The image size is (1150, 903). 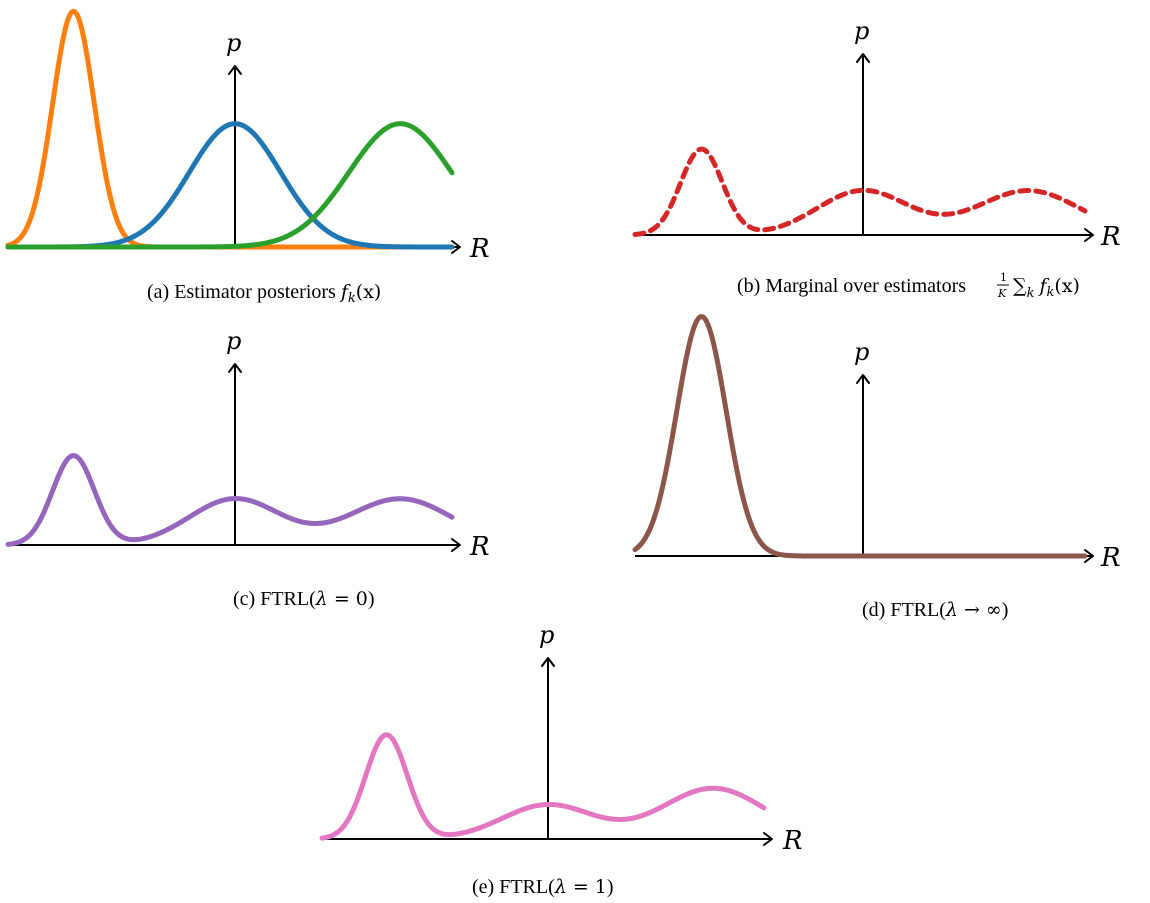 I want to click on panel-b-caption: (b) Marginal over estimators, so click(x=851, y=286).